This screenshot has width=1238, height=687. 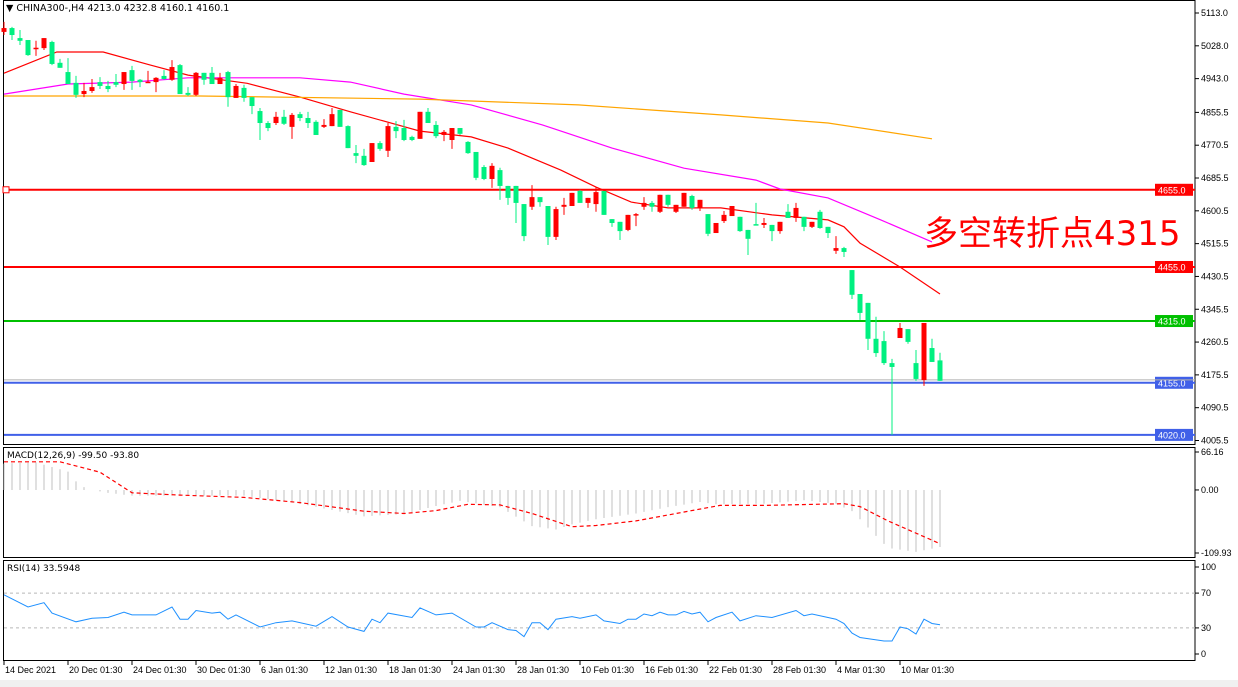 I want to click on time-tick-label: 14 Dec 2021, so click(x=30, y=670).